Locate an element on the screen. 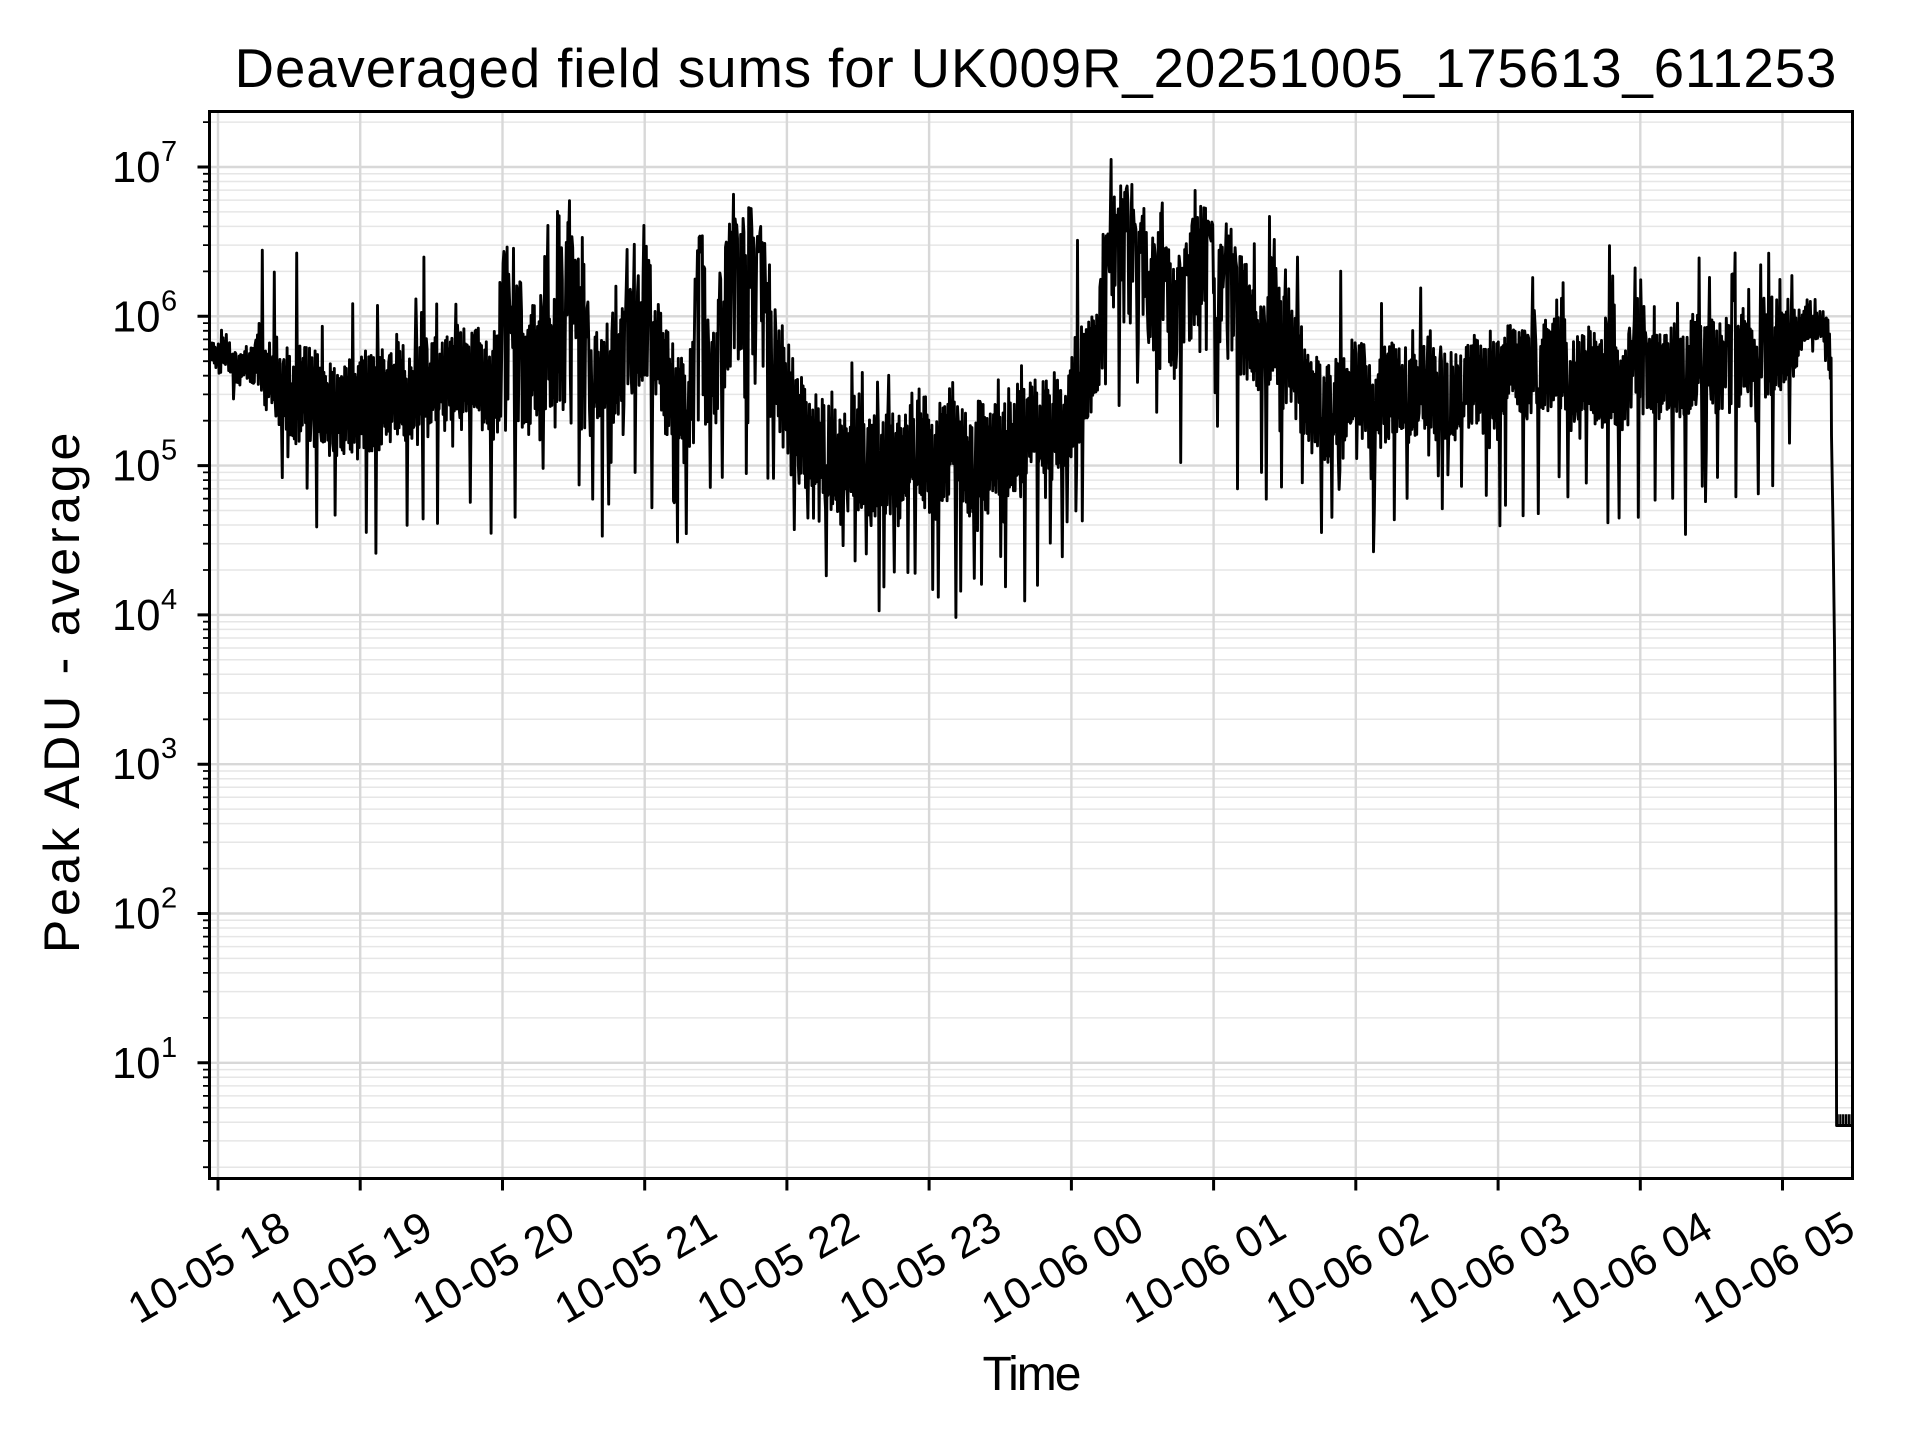 Image resolution: width=1920 pixels, height=1440 pixels. svg-text: 4 is located at coordinates (169, 600).